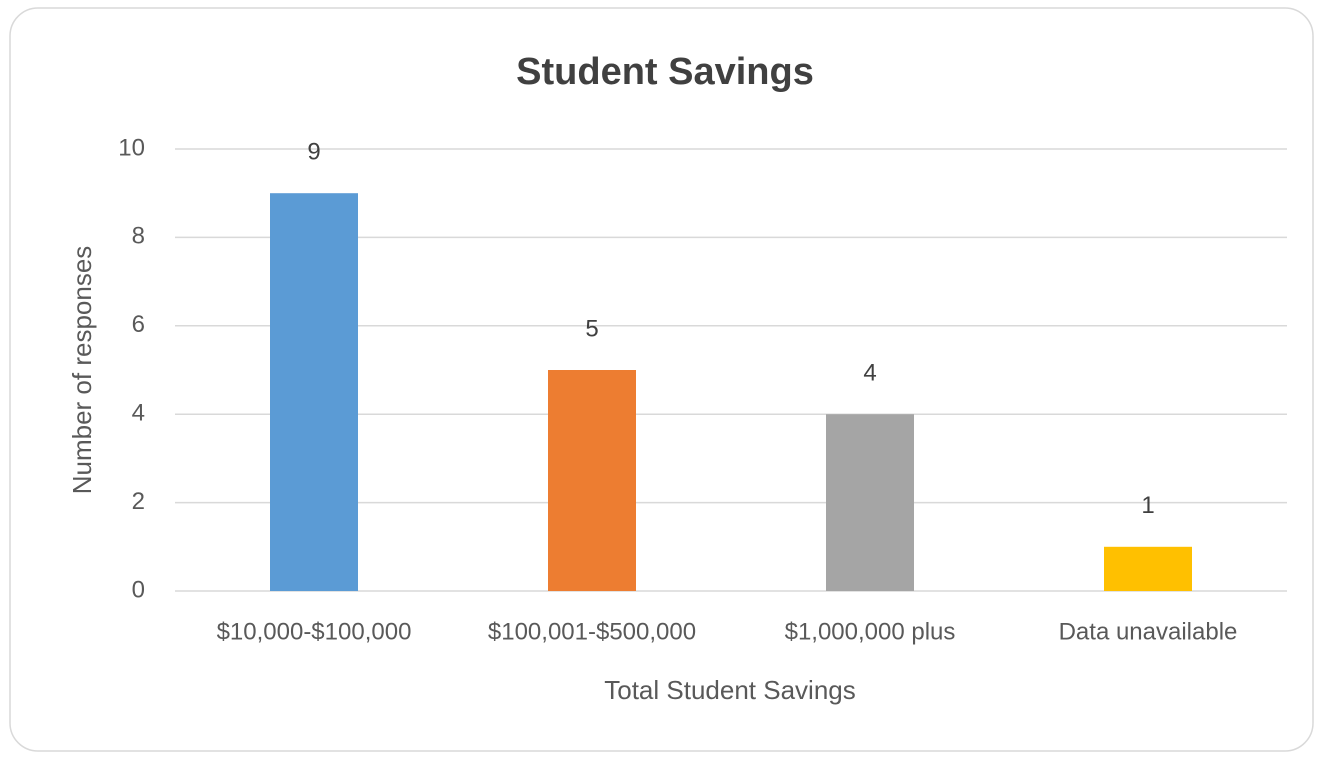  Describe the element at coordinates (1147, 505) in the screenshot. I see `data-label: 1` at that location.